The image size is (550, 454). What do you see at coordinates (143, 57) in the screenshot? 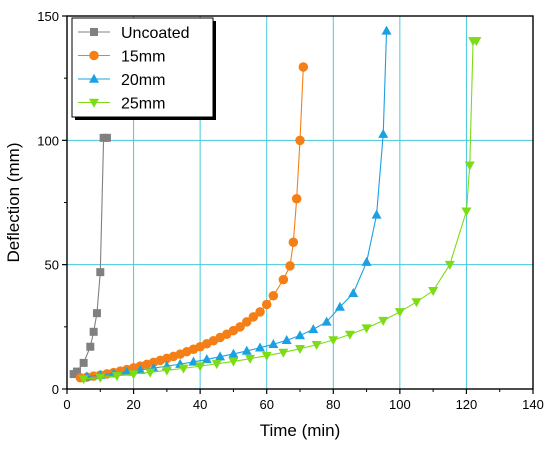
I see `legend-label: 15mm` at bounding box center [143, 57].